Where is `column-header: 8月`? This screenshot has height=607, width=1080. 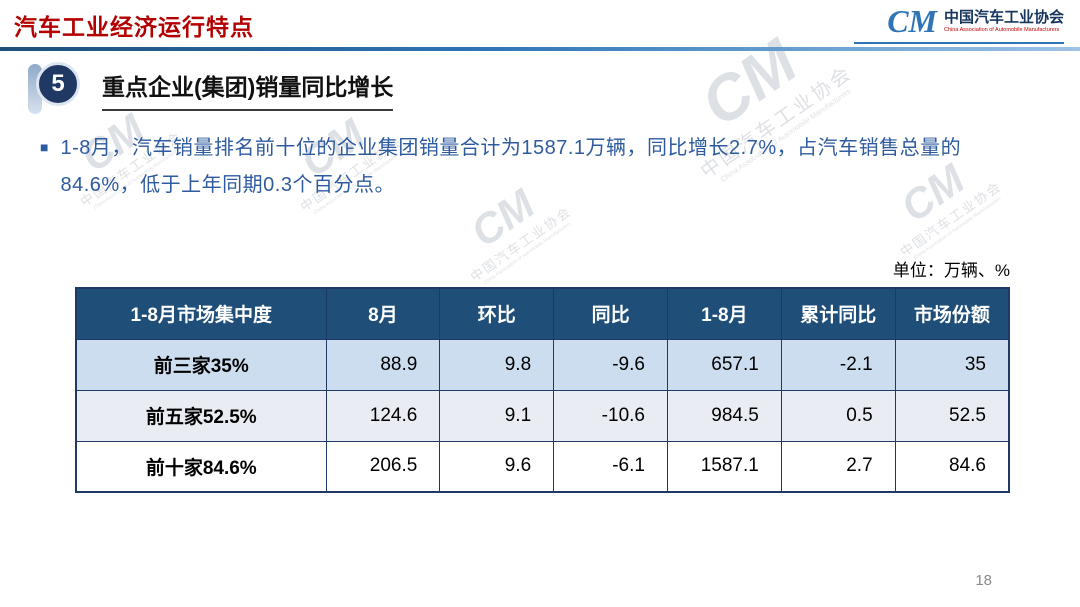 column-header: 8月 is located at coordinates (383, 313).